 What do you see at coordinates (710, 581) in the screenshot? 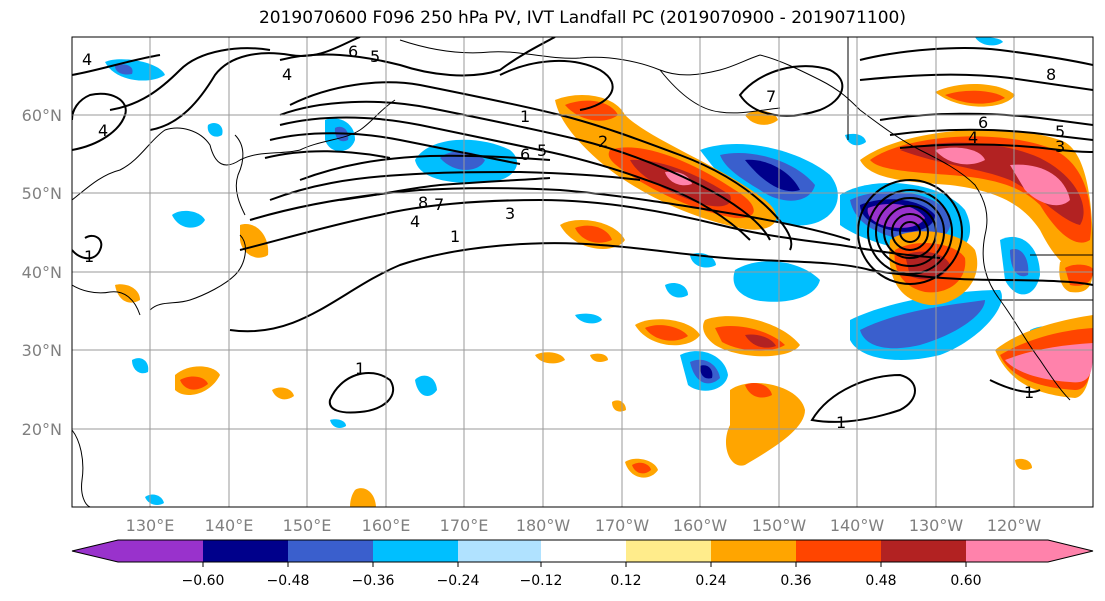
I see `colorbar-tick-label: 0.24` at bounding box center [710, 581].